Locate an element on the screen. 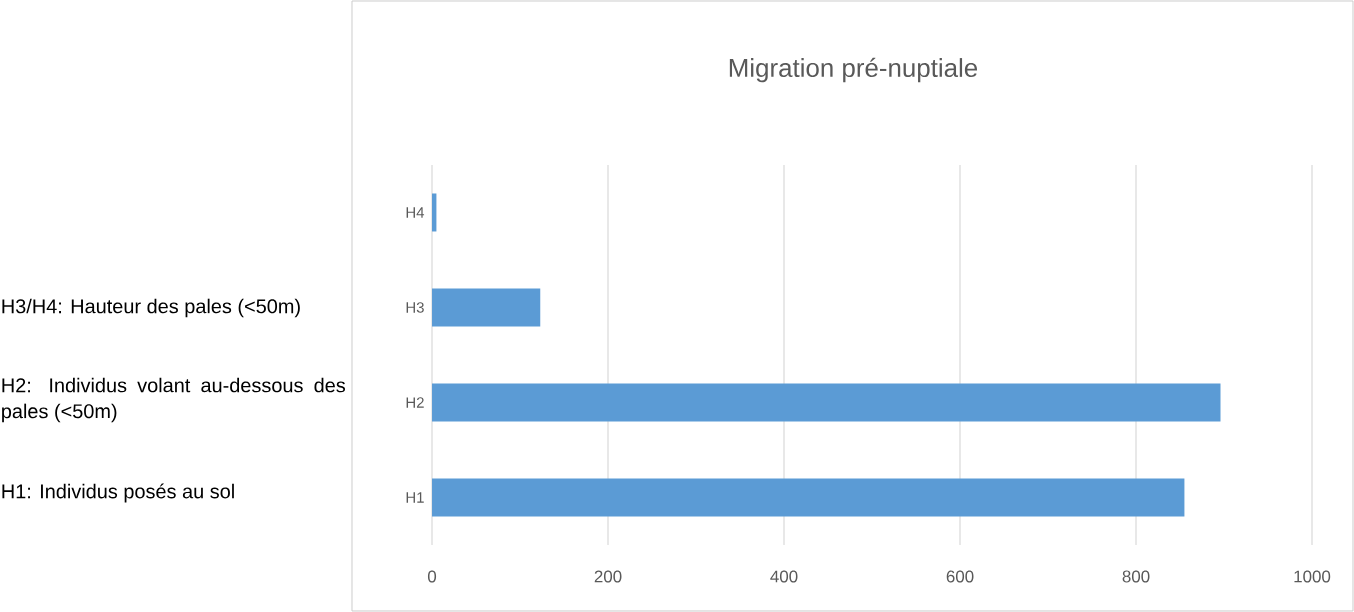 The height and width of the screenshot is (612, 1354). x-tick-label: 1000 is located at coordinates (1312, 576).